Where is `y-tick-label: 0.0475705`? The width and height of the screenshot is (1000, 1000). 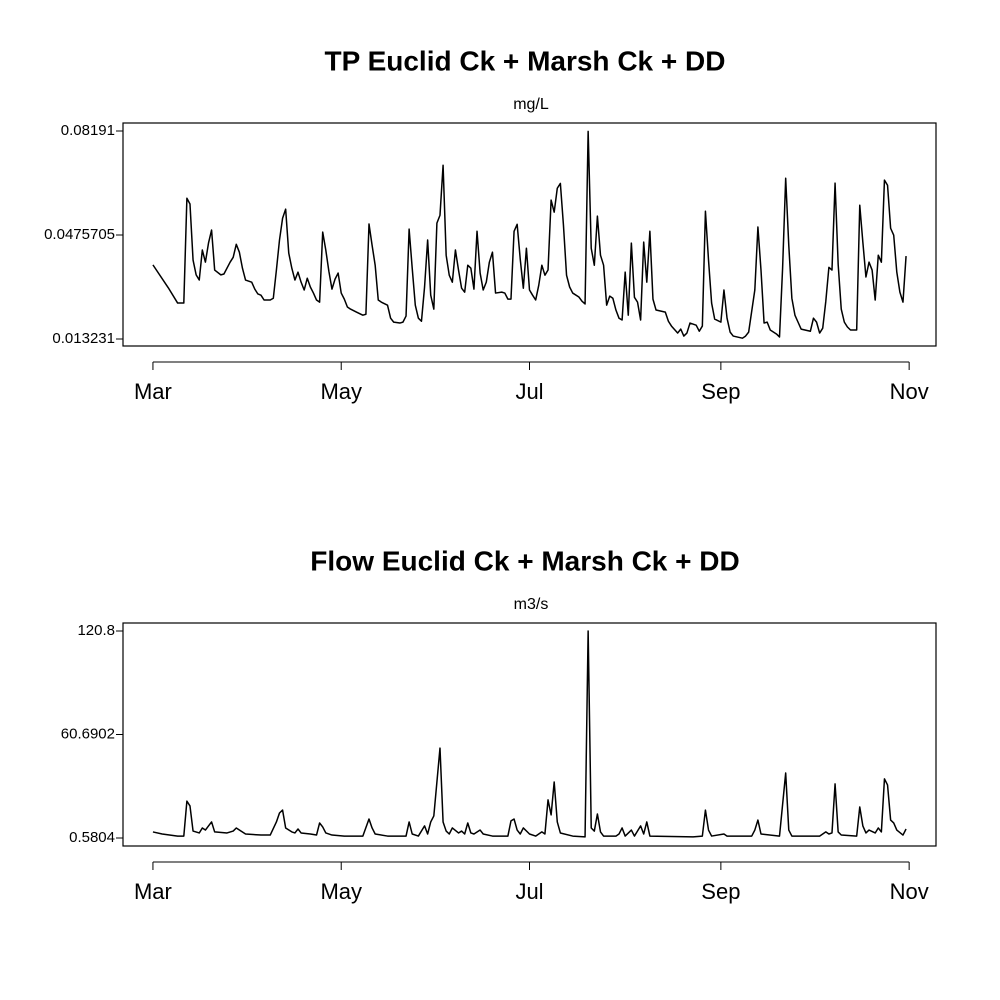
y-tick-label: 0.0475705 is located at coordinates (79, 234).